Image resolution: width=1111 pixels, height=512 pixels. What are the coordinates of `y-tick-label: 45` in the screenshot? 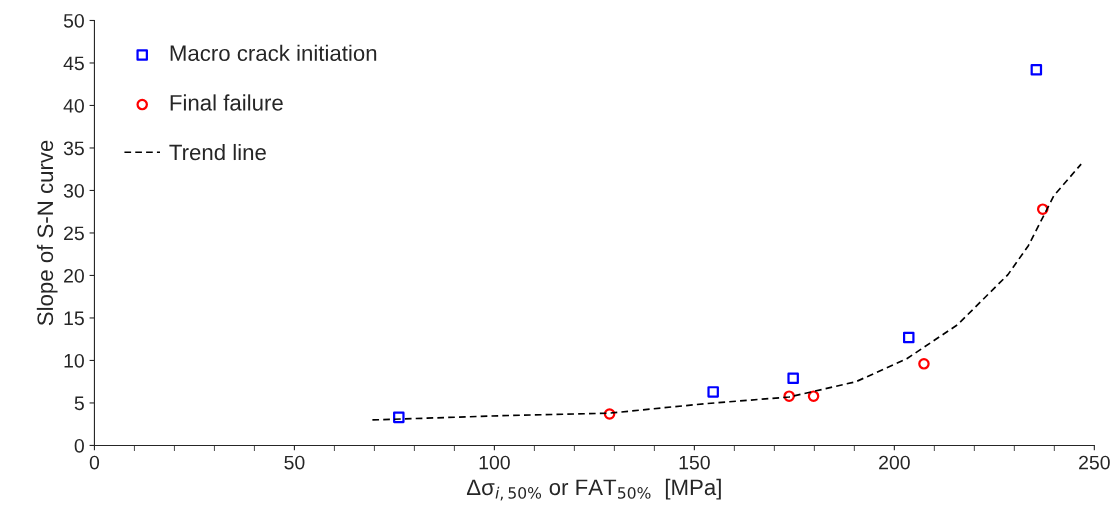 It's located at (73, 63).